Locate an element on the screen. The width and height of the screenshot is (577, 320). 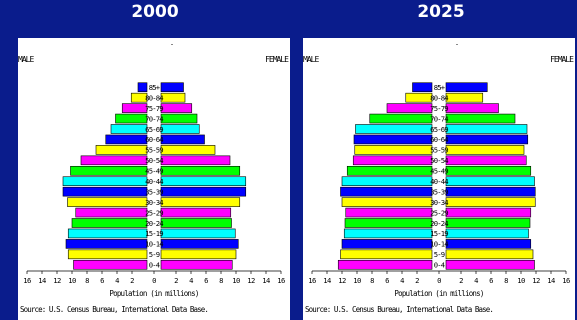
age-group-label: 15-19 is located at coordinates (439, 233).